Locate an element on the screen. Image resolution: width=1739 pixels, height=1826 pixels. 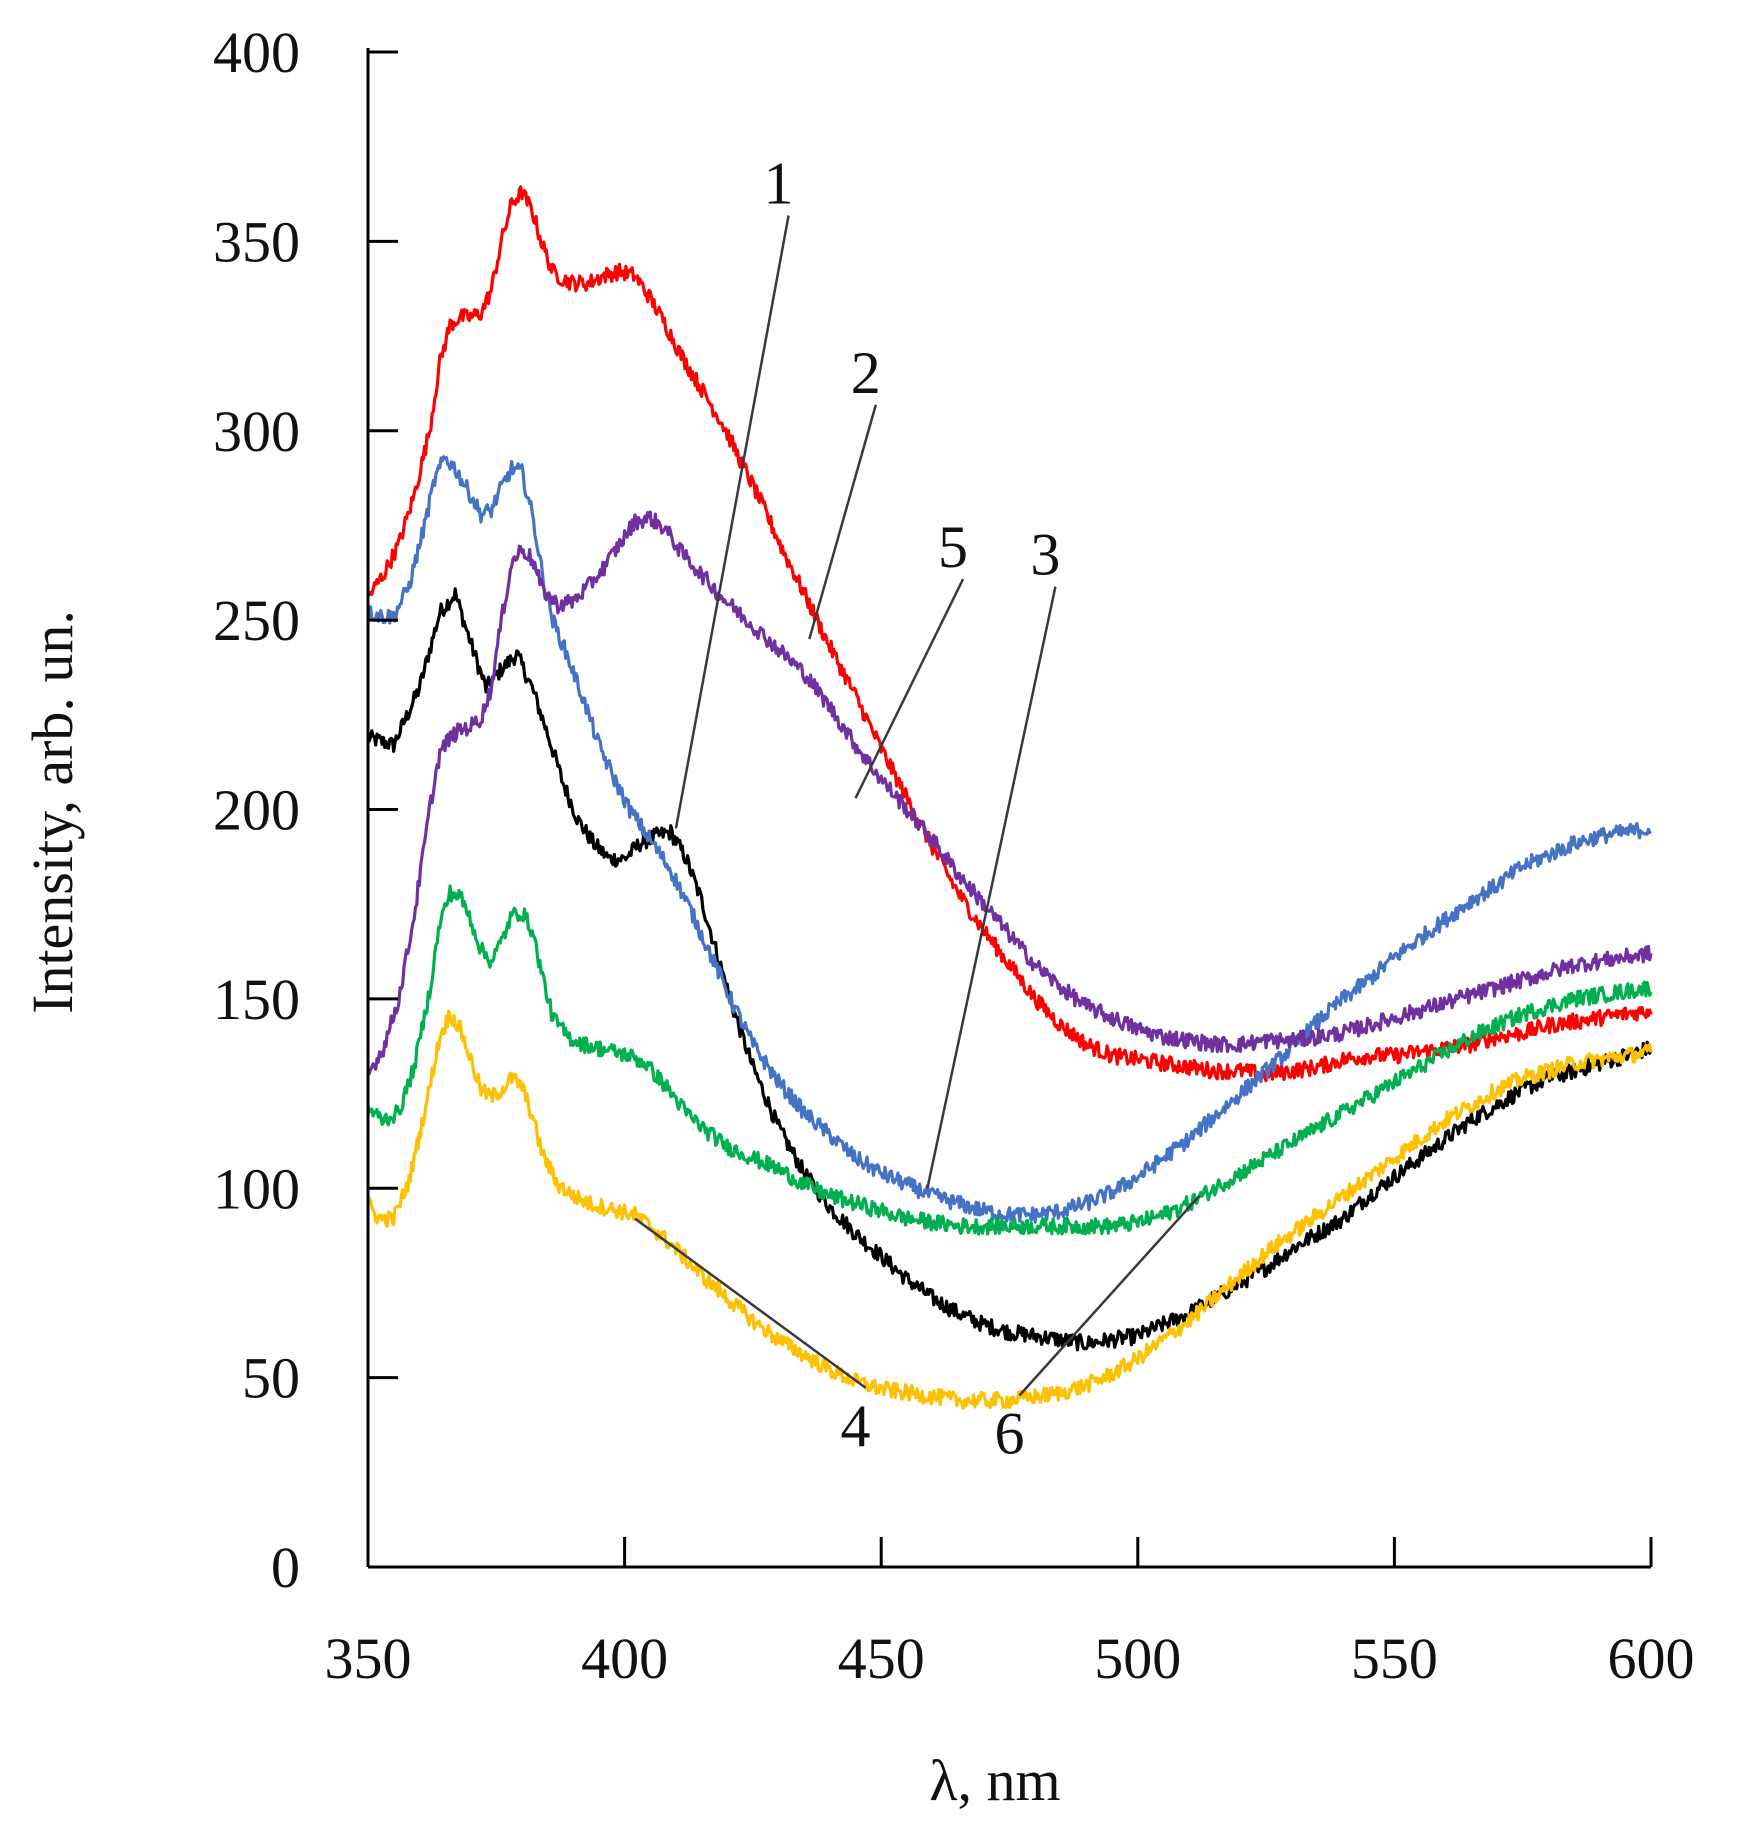
x-tick-label: 350 is located at coordinates (368, 1658).